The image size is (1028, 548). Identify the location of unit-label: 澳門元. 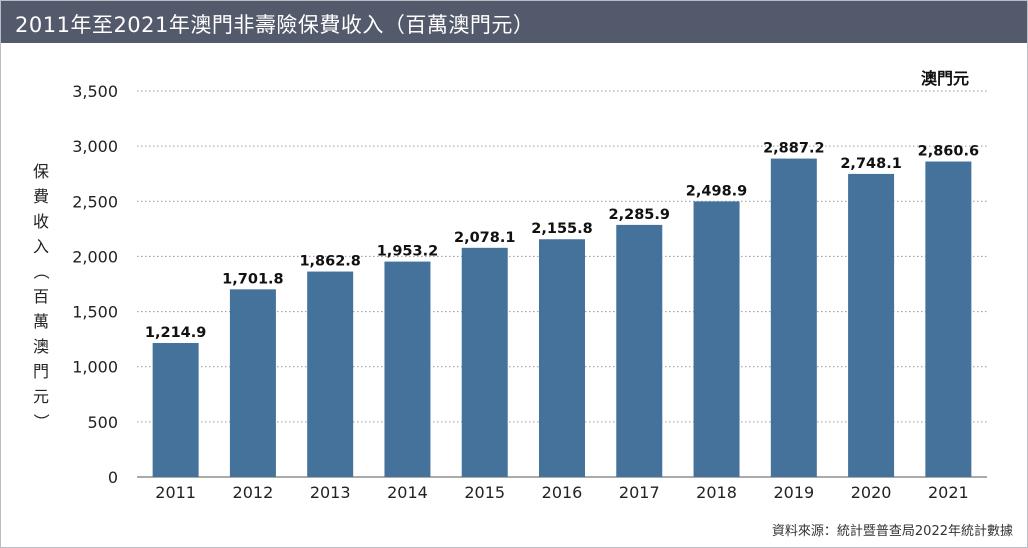
(944, 78).